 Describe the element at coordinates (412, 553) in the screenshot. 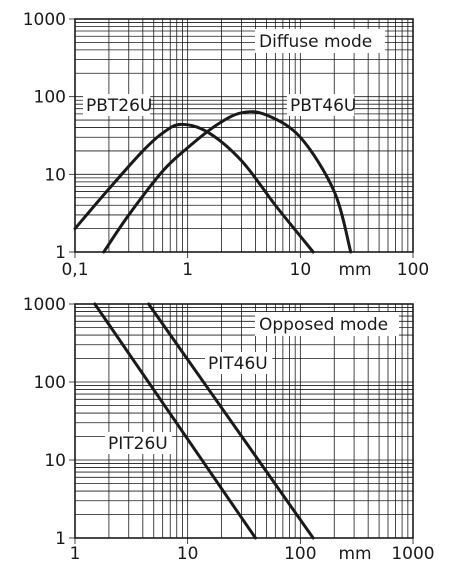

I see `x-tick-label: 1000` at that location.